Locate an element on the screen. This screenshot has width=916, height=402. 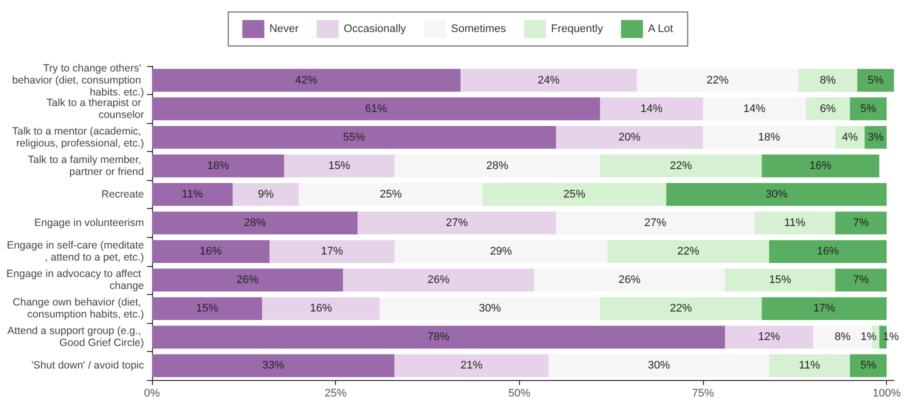
x-tick-label: 0% is located at coordinates (152, 394).